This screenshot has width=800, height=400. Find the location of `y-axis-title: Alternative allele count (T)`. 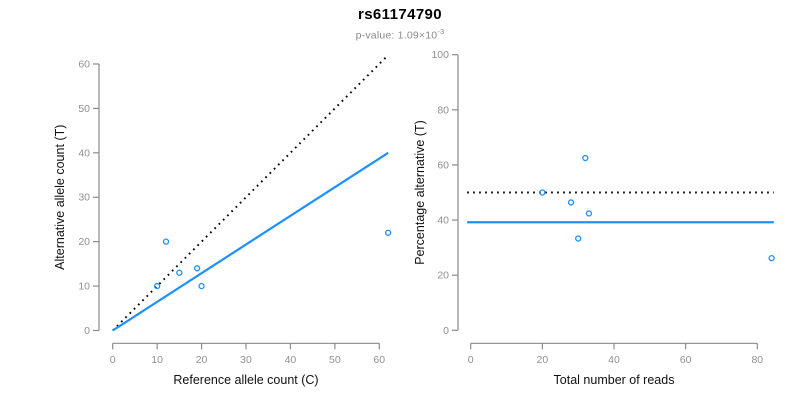

y-axis-title: Alternative allele count (T) is located at coordinates (60, 197).